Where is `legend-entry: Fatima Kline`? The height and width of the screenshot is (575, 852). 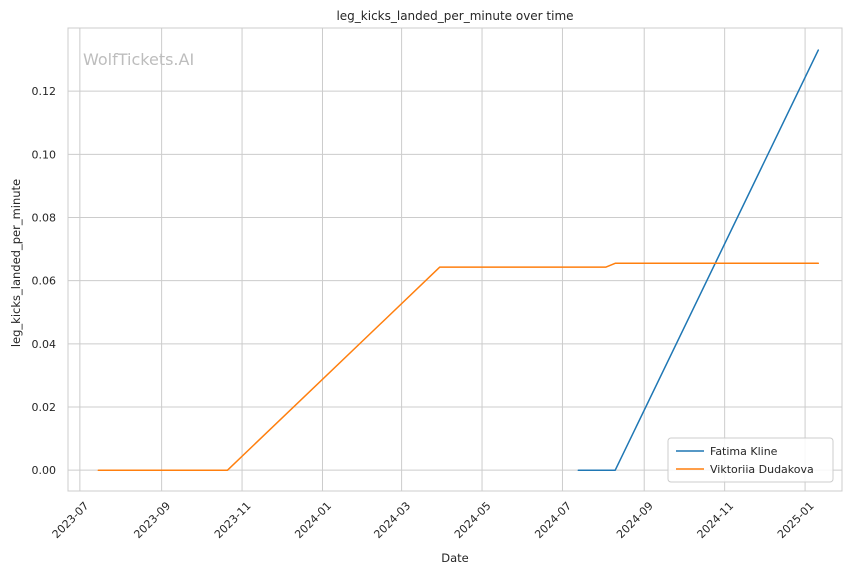 legend-entry: Fatima Kline is located at coordinates (744, 451).